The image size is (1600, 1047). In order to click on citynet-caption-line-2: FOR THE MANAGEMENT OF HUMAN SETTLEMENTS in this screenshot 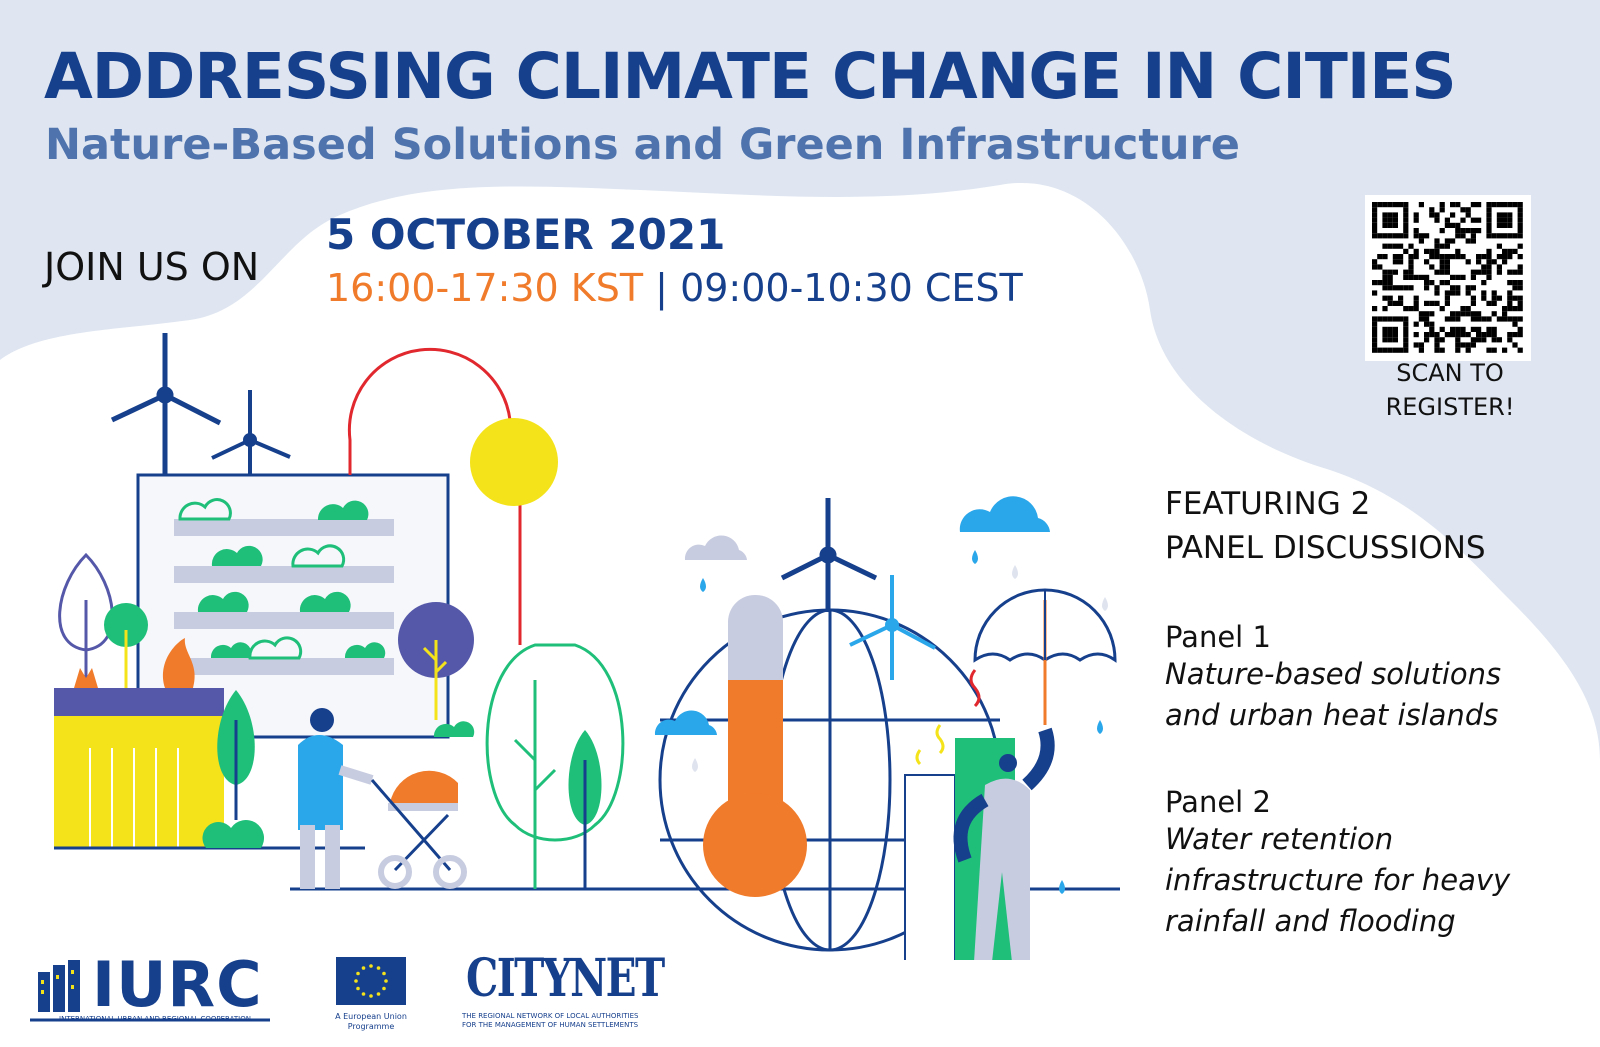, I will do `click(550, 1025)`.